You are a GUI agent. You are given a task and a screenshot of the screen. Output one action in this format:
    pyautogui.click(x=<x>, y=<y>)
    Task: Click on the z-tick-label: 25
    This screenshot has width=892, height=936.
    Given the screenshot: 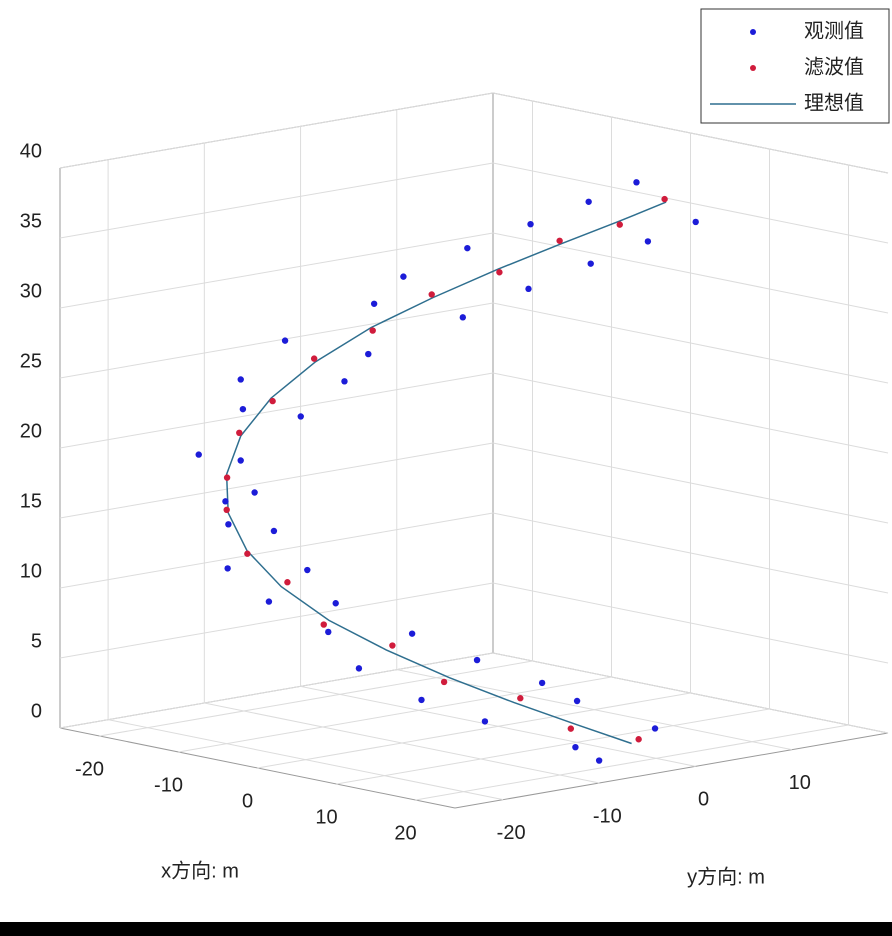 What is the action you would take?
    pyautogui.click(x=31, y=361)
    